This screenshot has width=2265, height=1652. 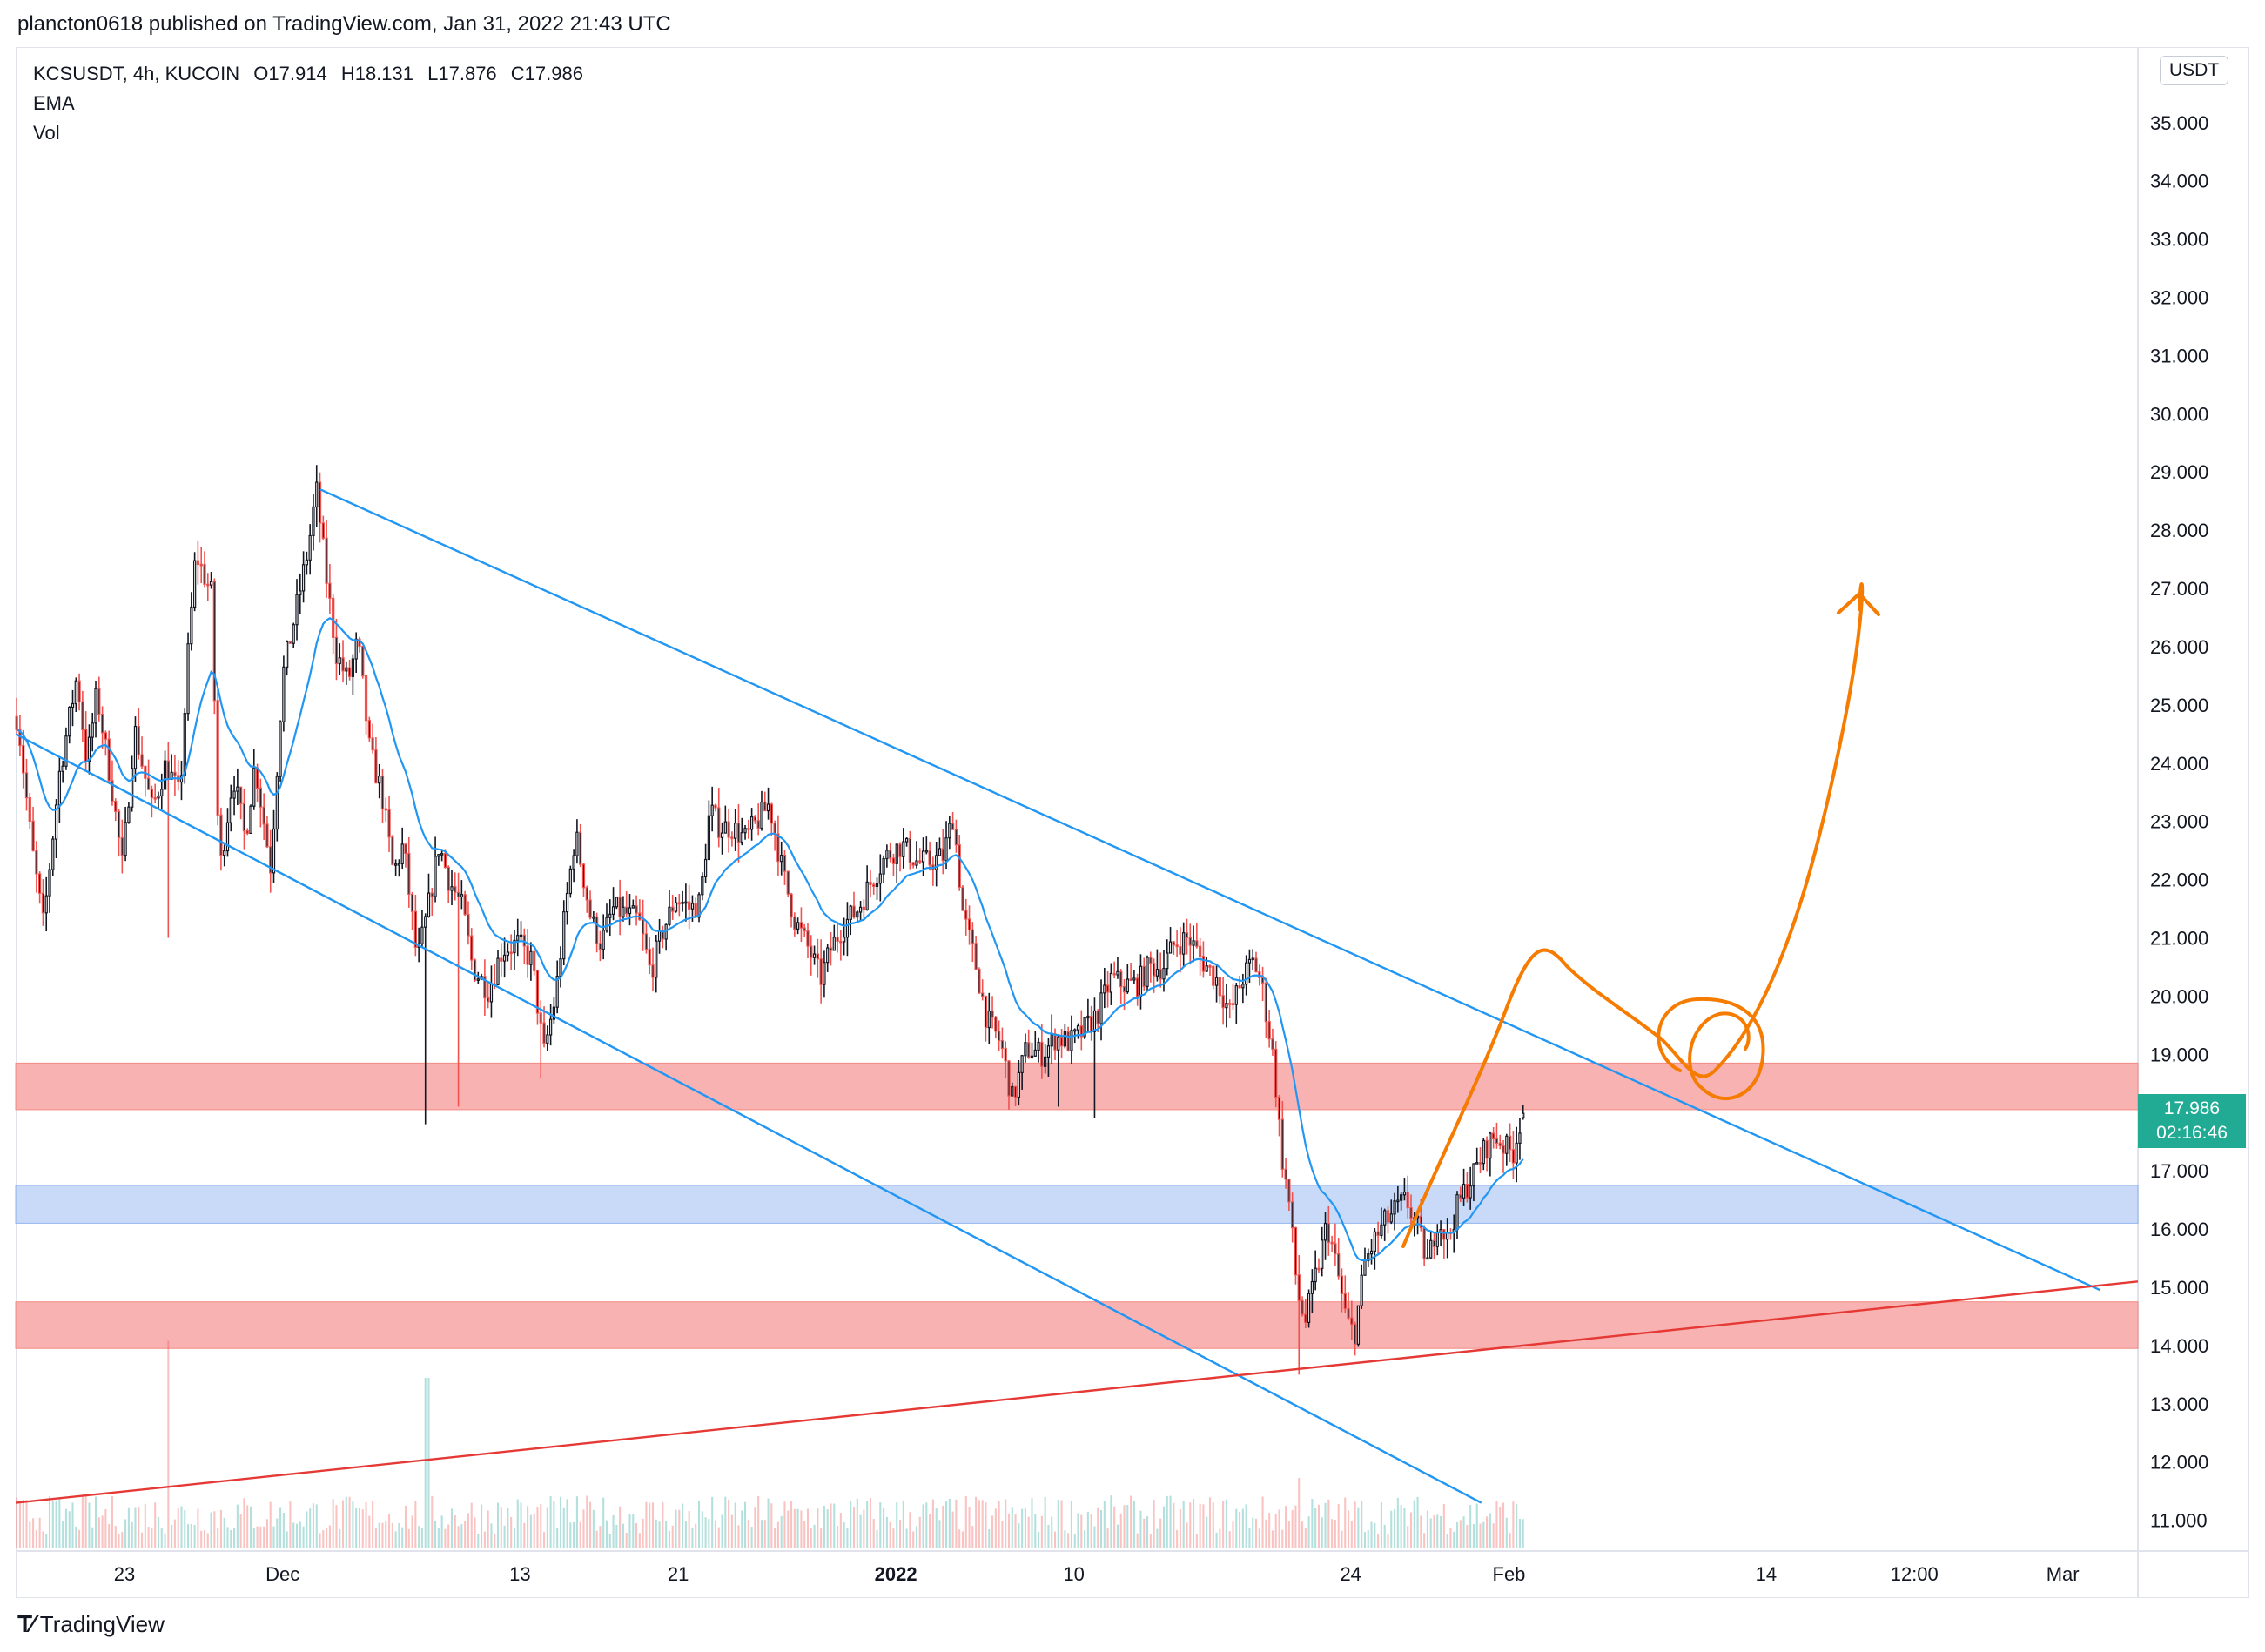 What do you see at coordinates (1711, 1049) in the screenshot?
I see `projection-loop` at bounding box center [1711, 1049].